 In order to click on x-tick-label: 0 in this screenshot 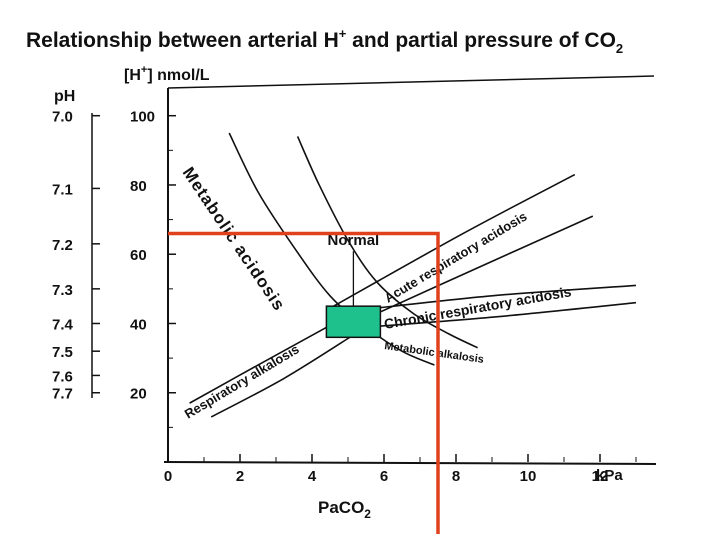, I will do `click(168, 476)`.